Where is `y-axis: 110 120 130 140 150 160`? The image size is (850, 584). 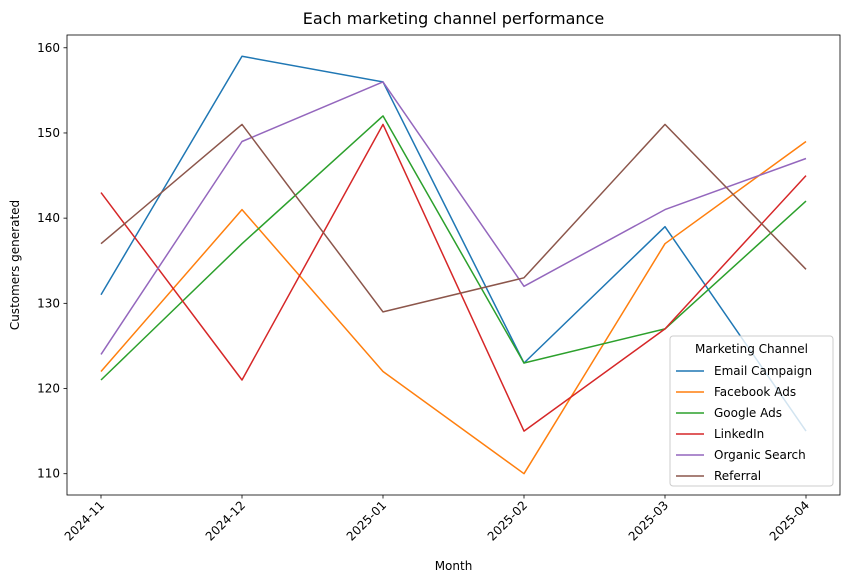 y-axis: 110 120 130 140 150 160 is located at coordinates (52, 261).